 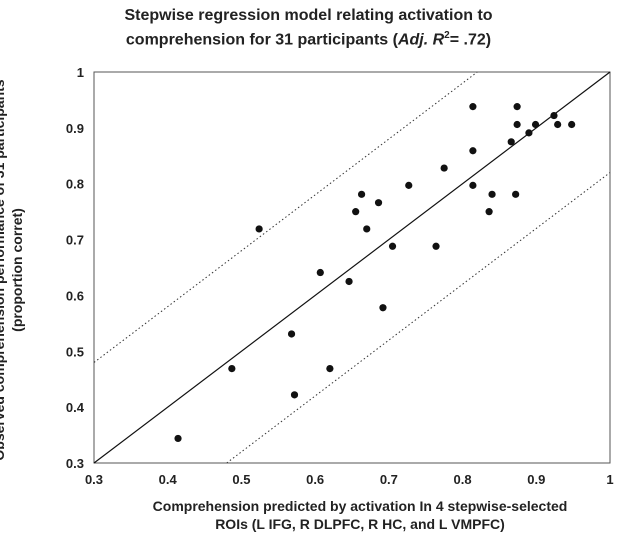 I want to click on y-tick-label-1: 0.3, so click(x=75, y=463).